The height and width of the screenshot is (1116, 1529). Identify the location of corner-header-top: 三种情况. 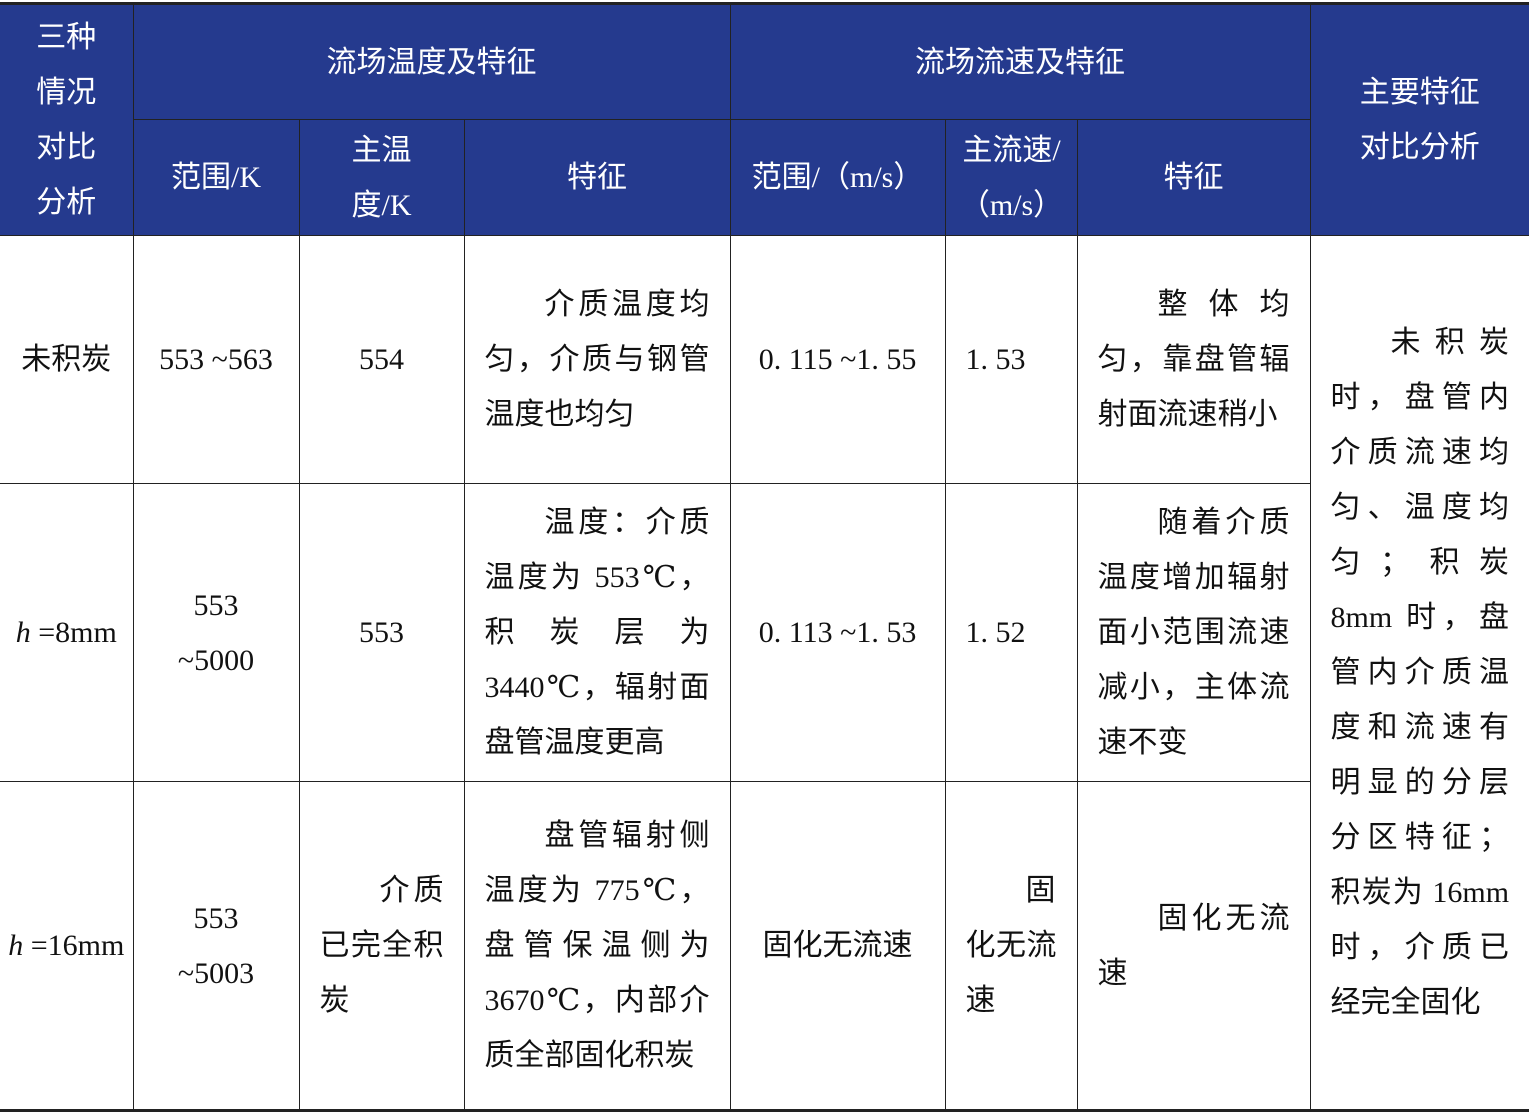
(66, 65).